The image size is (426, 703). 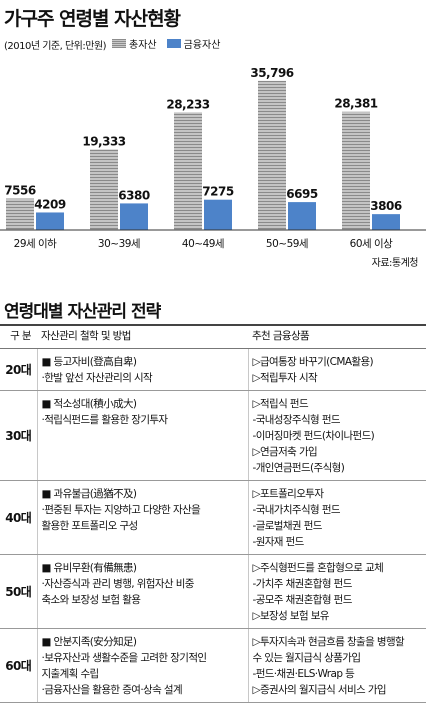 I want to click on header-method: 자산관리 철학 및 방법, so click(x=142, y=336).